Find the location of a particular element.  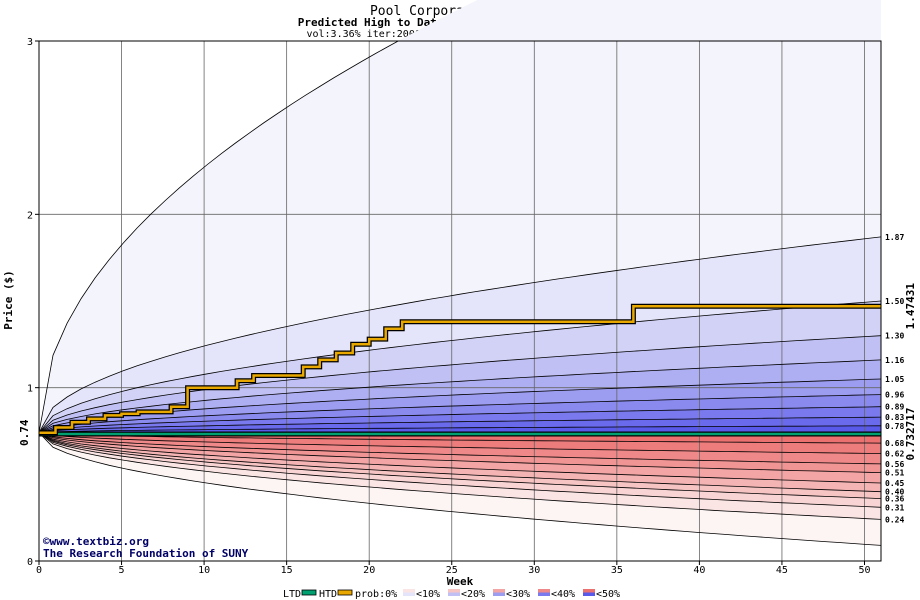

legend: LTD HTD prob:0% <10% <20% <30% <40% <50% is located at coordinates (451, 594).